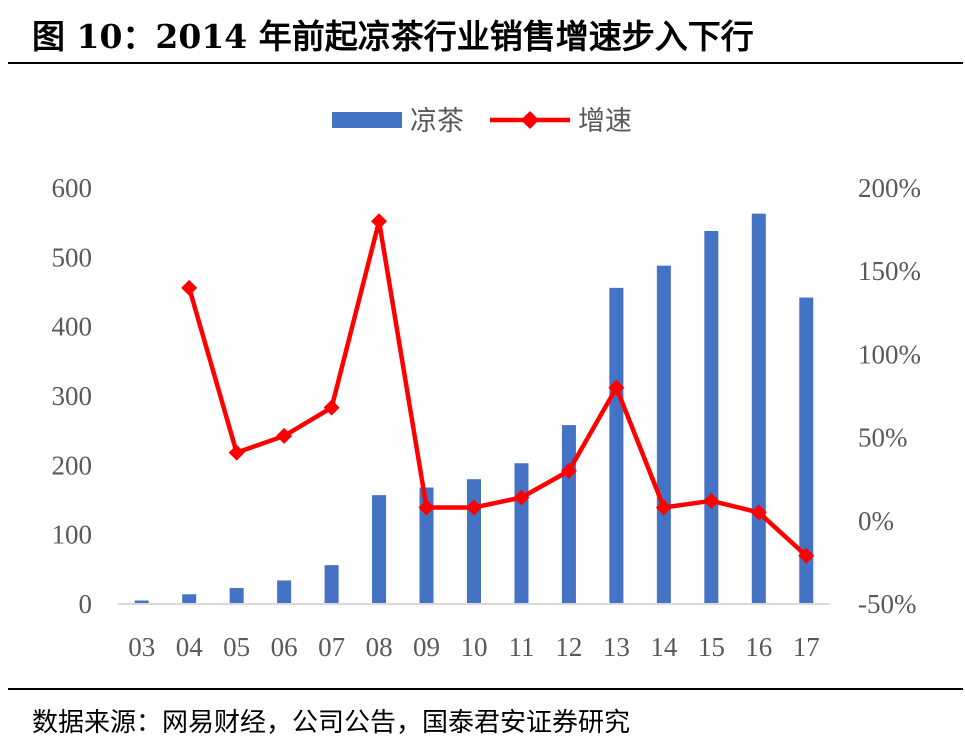 This screenshot has width=965, height=756. I want to click on left-axis-tick: 300, so click(72, 396).